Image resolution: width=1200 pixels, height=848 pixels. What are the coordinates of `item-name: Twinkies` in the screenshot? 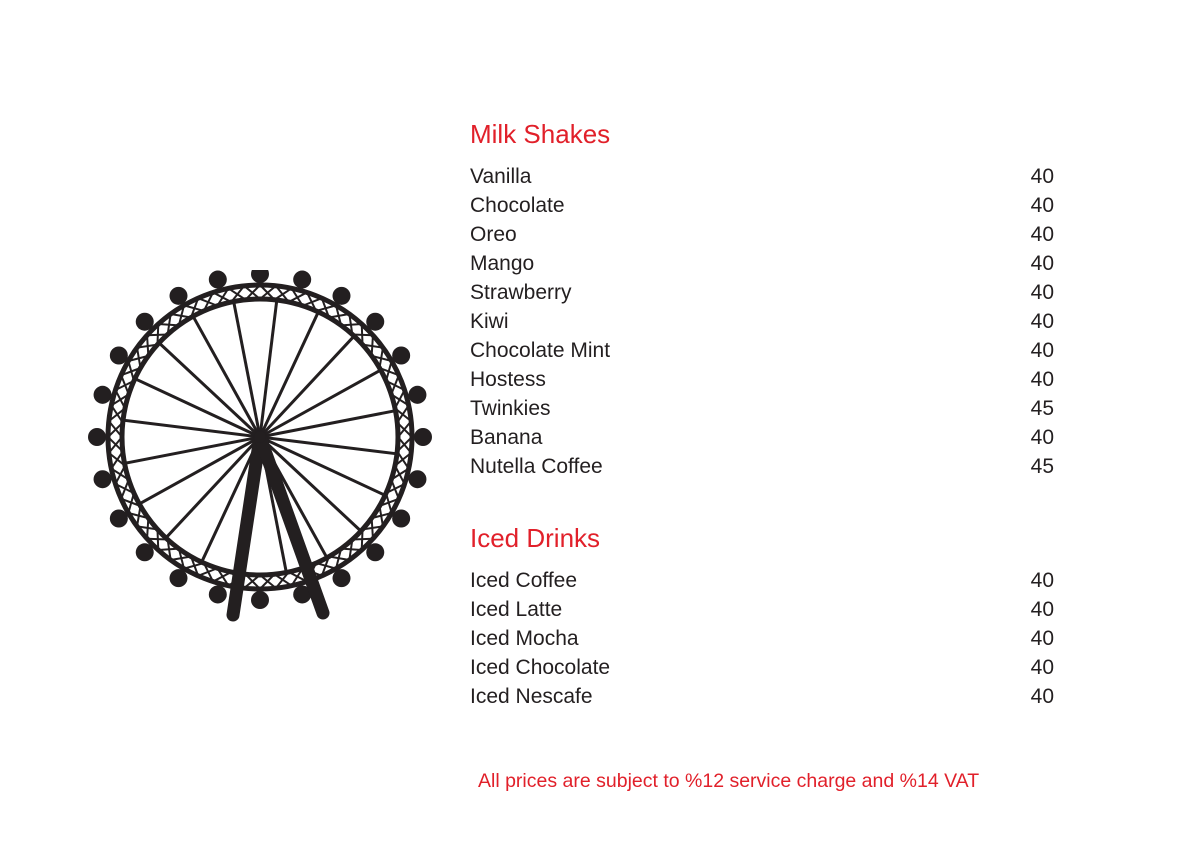 It's located at (510, 408).